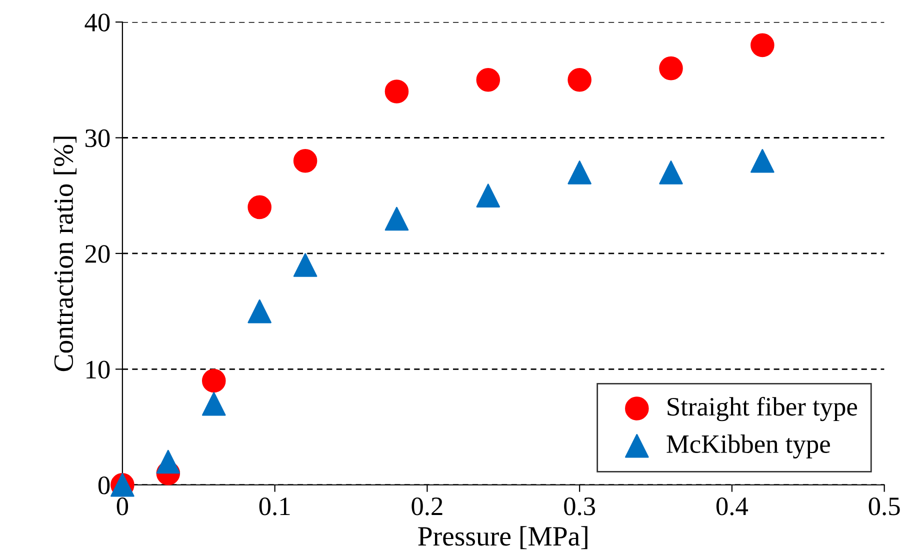 This screenshot has height=551, width=907. Describe the element at coordinates (104, 485) in the screenshot. I see `y-tick-label: 0` at that location.